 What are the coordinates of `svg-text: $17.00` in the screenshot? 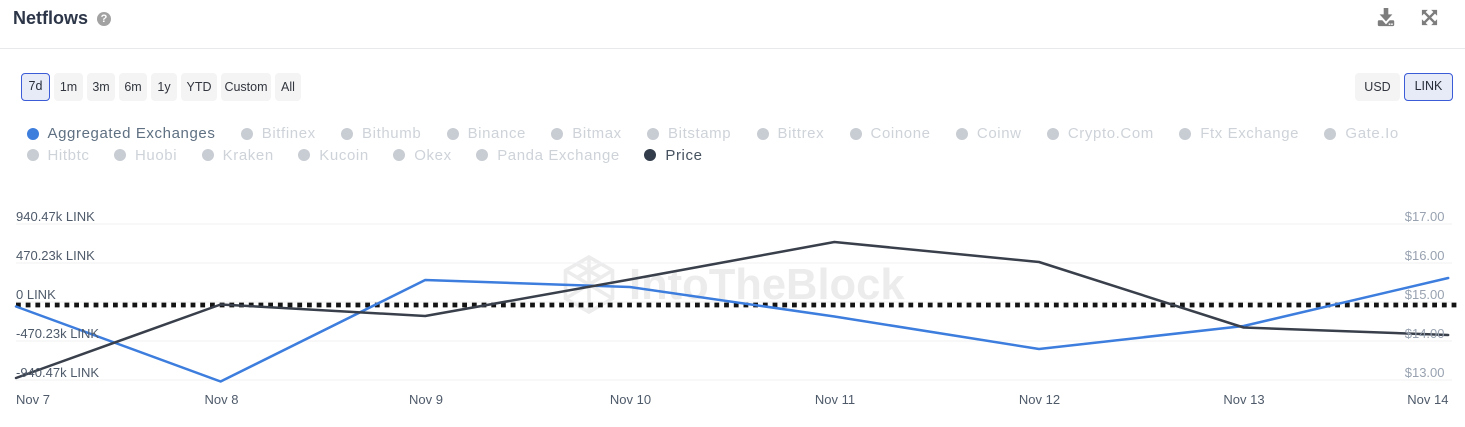 It's located at (1425, 216).